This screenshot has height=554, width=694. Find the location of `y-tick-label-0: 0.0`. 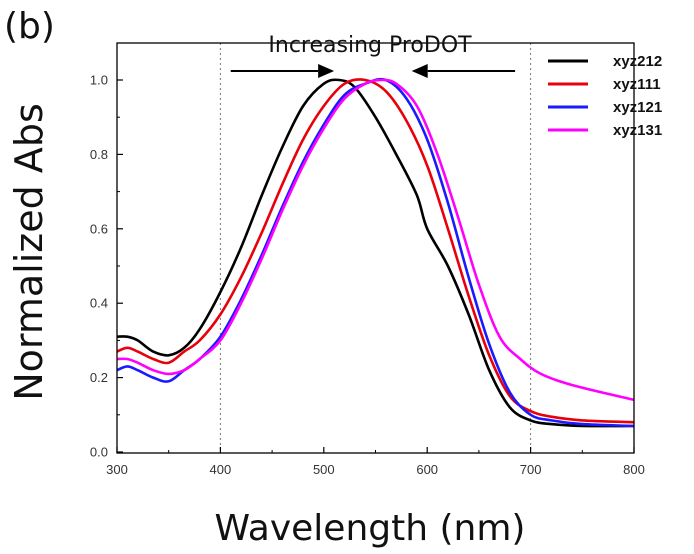

y-tick-label-0: 0.0 is located at coordinates (99, 452).